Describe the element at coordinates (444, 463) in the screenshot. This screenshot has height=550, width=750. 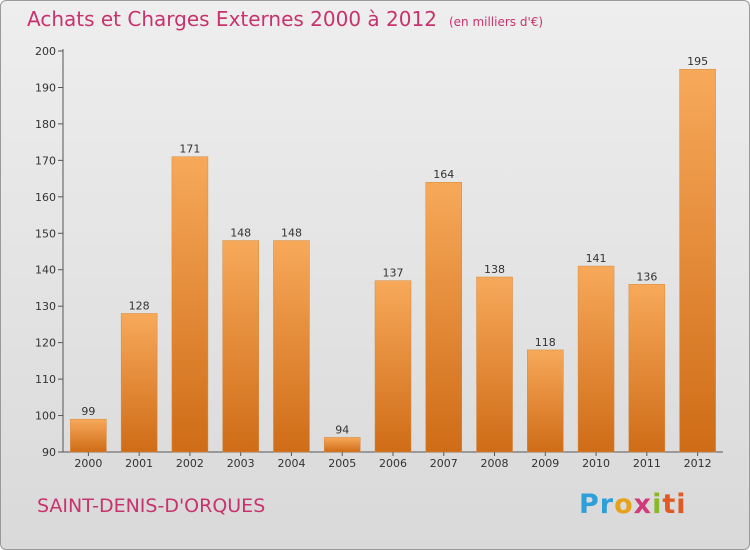
I see `x-tick-label-2007: 2007` at that location.